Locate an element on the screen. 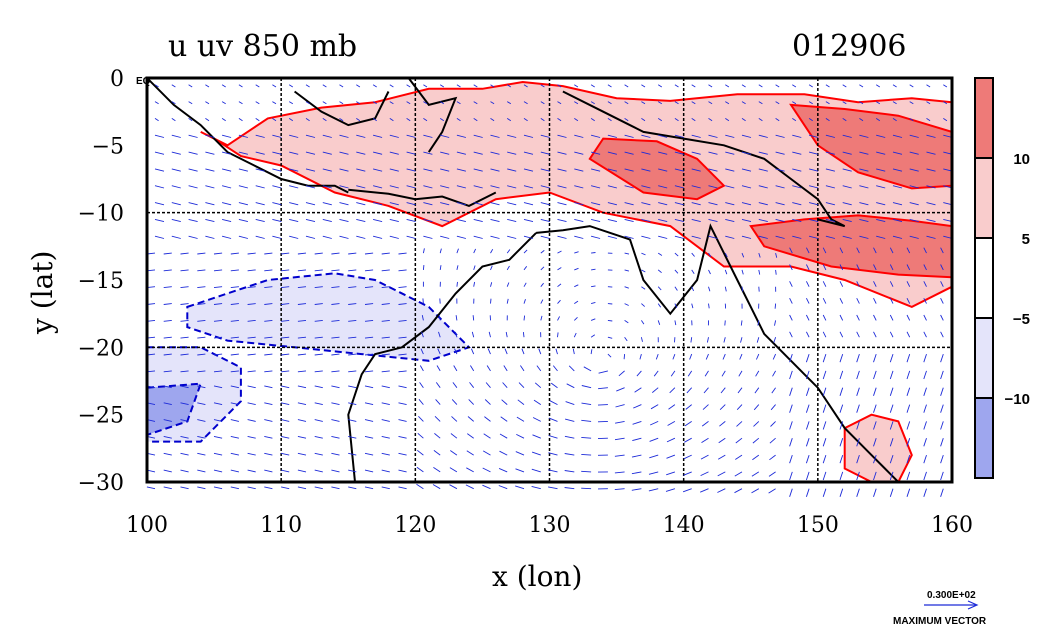 The image size is (1056, 631). y-tick-label-2: −10 is located at coordinates (101, 214).